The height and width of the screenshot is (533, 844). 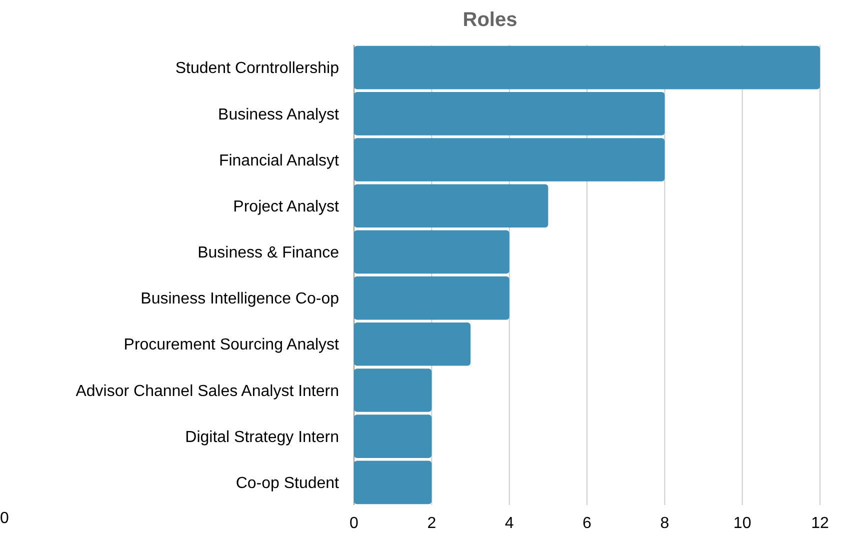 I want to click on y-tick-label: Project Analyst, so click(x=286, y=207).